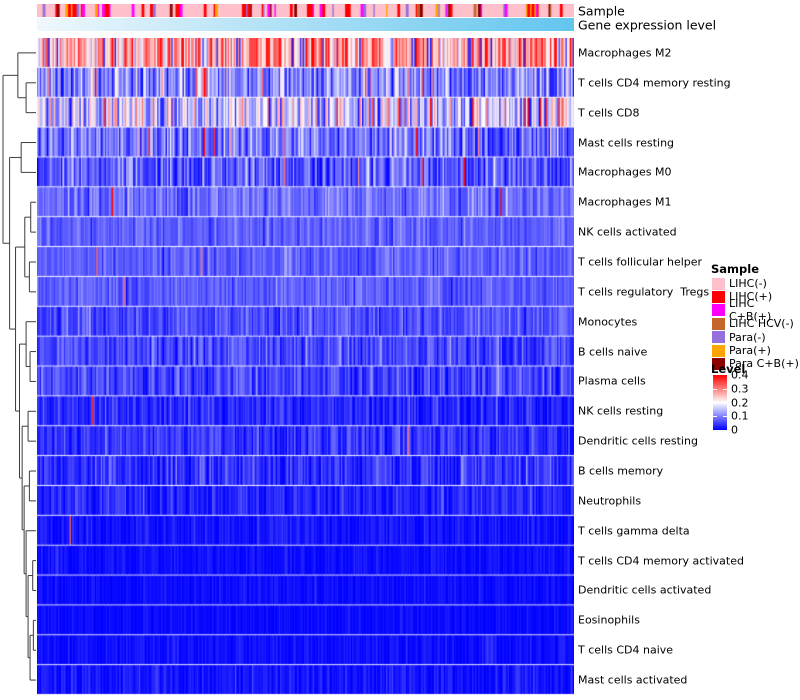  Describe the element at coordinates (621, 411) in the screenshot. I see `row-label: NK cells resting` at that location.